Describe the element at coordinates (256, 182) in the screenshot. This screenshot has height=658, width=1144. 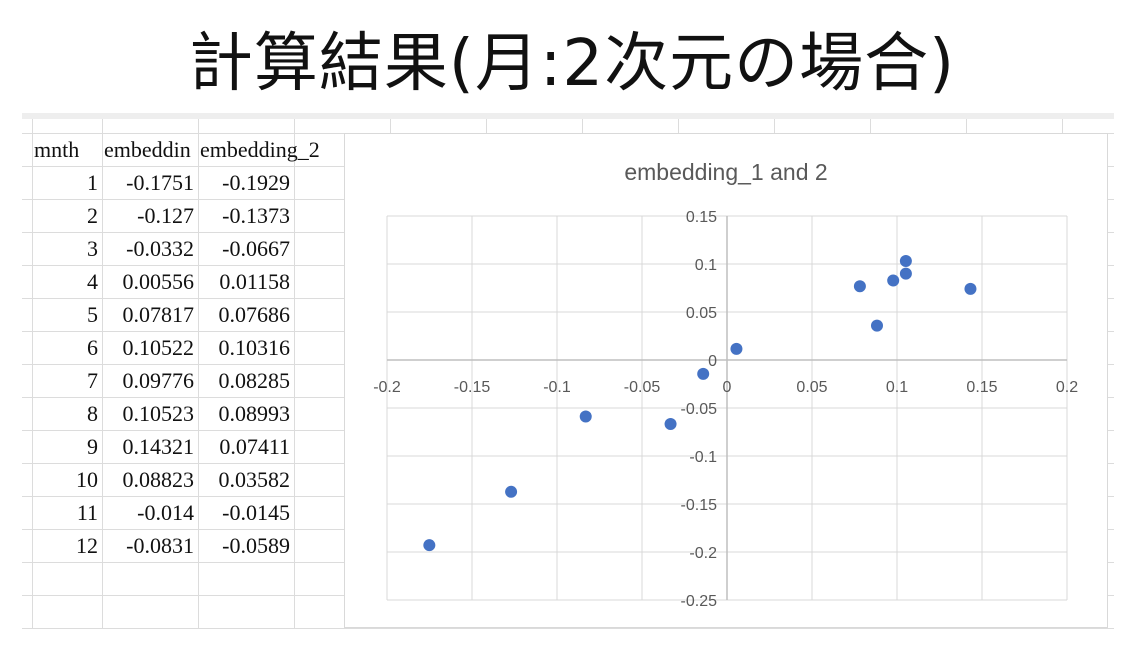
I see `embedding-cell: -0.1929` at that location.